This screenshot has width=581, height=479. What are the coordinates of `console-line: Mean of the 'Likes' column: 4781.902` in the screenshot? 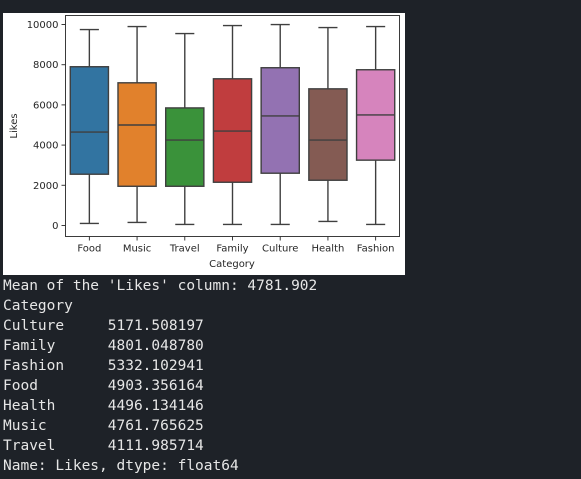 It's located at (160, 286).